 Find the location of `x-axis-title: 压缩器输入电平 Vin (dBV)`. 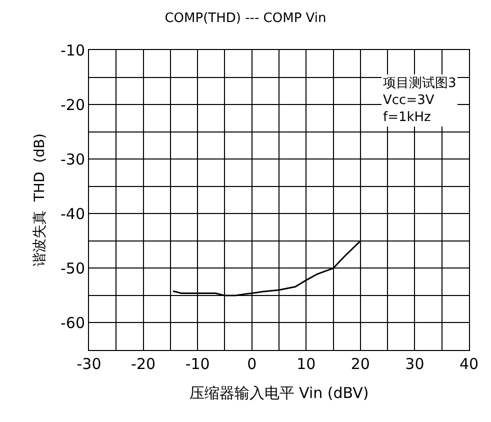

x-axis-title: 压缩器输入电平 Vin (dBV) is located at coordinates (279, 393).